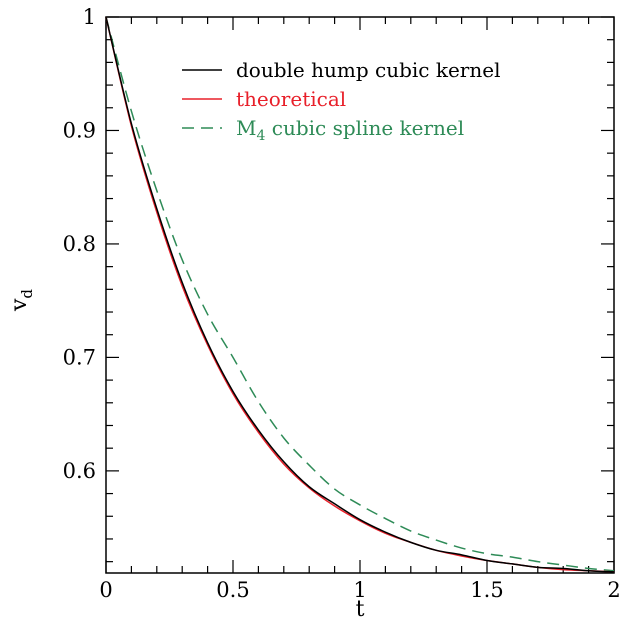 This screenshot has height=626, width=621. Describe the element at coordinates (79, 244) in the screenshot. I see `y-tick-label: 0.8` at that location.